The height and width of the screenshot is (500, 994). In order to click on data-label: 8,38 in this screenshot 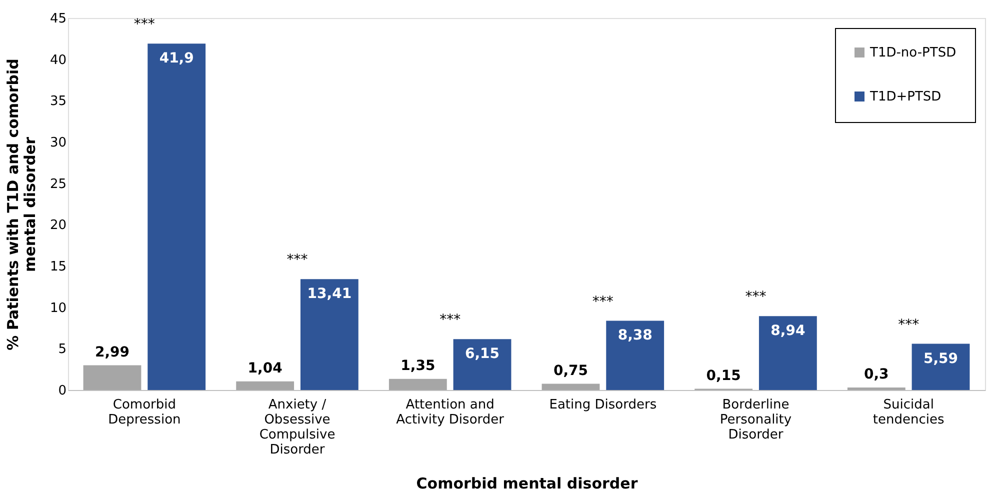, I will do `click(635, 336)`.